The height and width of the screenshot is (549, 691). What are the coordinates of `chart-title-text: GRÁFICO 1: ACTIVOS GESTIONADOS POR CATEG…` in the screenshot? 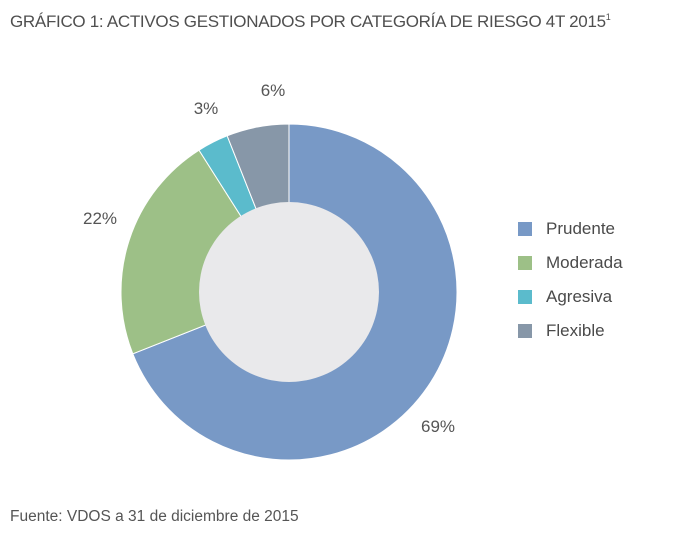 It's located at (308, 21).